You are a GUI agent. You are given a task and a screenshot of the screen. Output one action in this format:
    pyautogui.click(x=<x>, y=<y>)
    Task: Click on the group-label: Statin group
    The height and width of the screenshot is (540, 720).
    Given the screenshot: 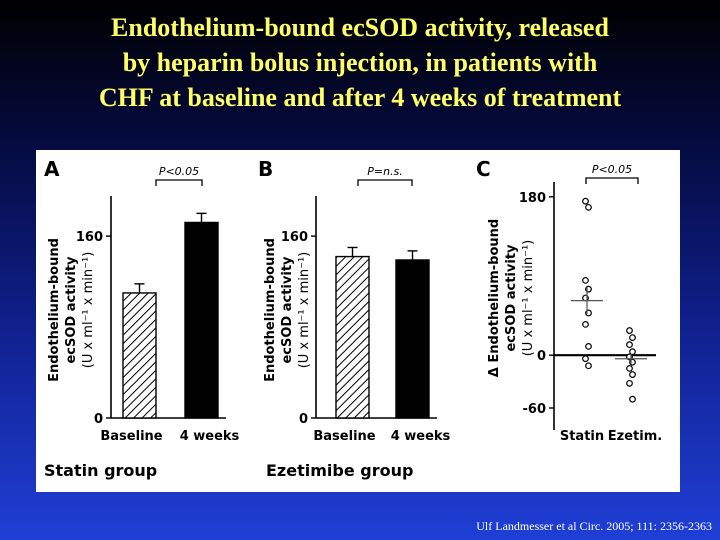 What is the action you would take?
    pyautogui.click(x=100, y=470)
    